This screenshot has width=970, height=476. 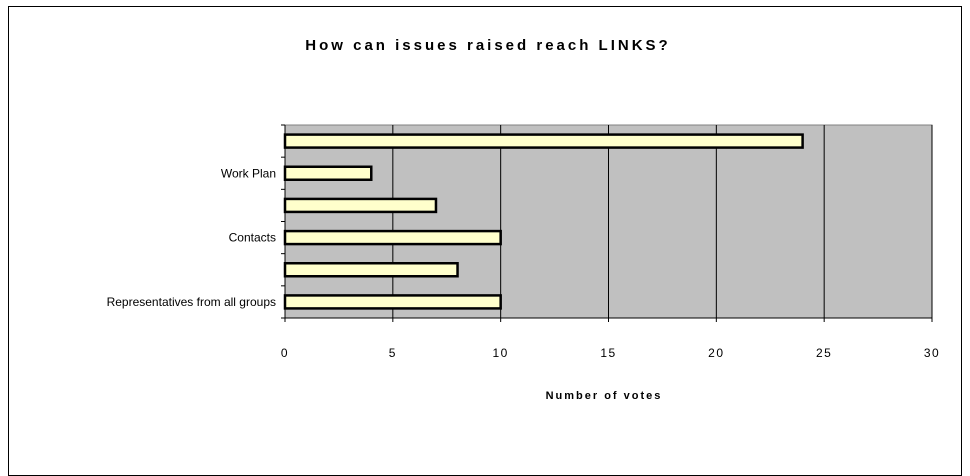 I want to click on x-tick-labels: 0 5 10 15 20 25 30, so click(x=610, y=353).